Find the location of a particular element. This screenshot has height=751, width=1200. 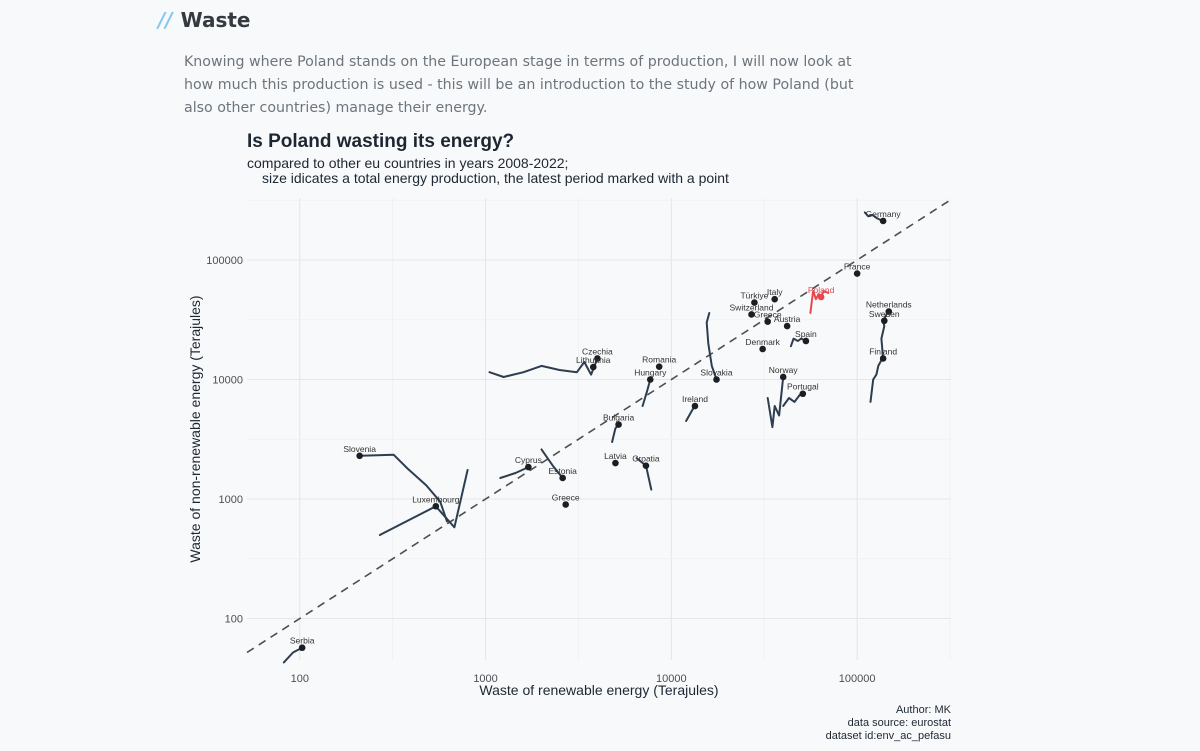

x-tick-label: 100000 is located at coordinates (857, 679).